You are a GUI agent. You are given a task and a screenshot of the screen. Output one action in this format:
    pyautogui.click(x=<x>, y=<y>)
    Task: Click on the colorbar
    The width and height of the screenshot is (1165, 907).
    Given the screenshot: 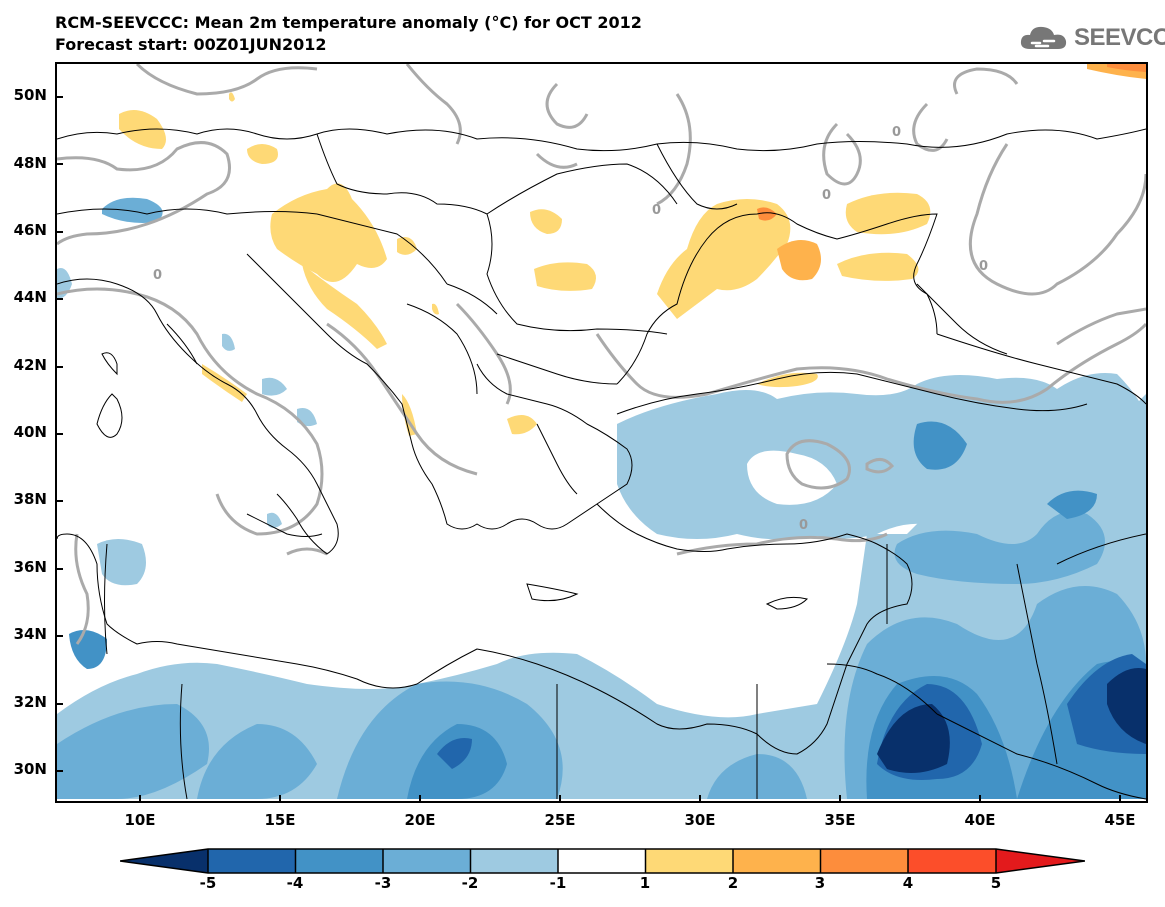 What is the action you would take?
    pyautogui.click(x=602, y=861)
    